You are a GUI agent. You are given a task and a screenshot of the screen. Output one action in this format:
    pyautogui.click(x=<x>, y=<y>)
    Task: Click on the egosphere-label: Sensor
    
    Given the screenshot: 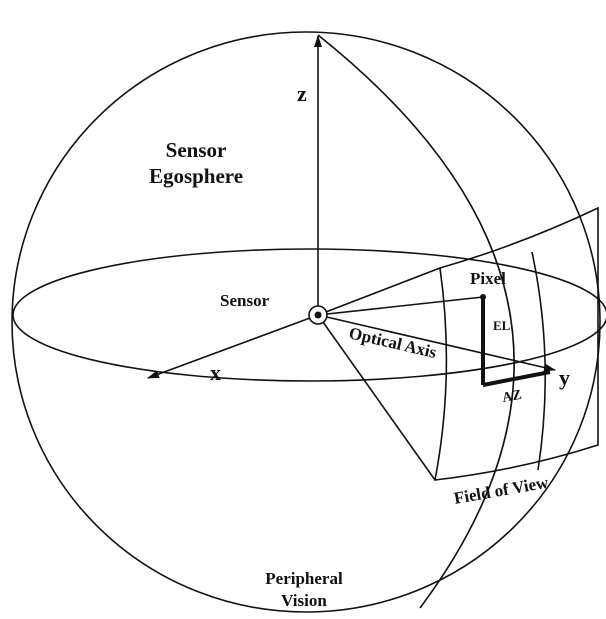 What is the action you would take?
    pyautogui.click(x=196, y=150)
    